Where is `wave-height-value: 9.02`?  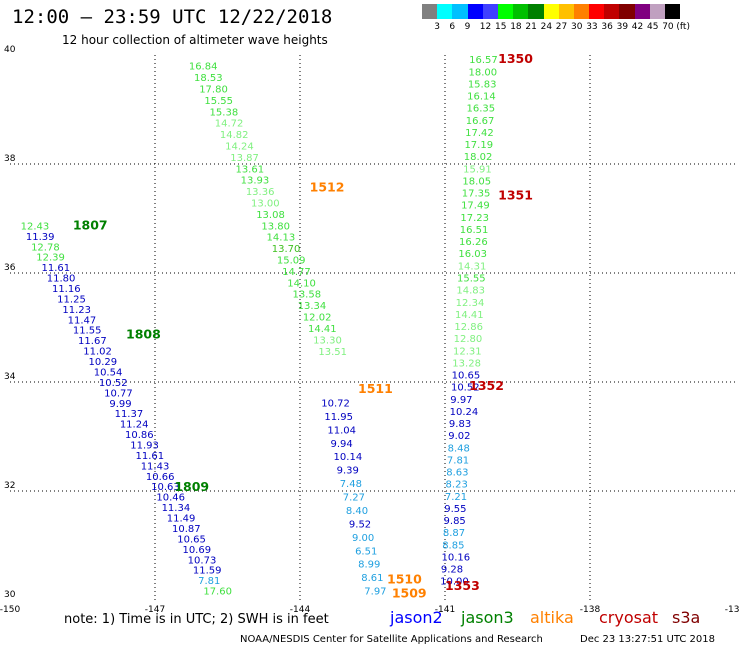 wave-height-value: 9.02 is located at coordinates (459, 436).